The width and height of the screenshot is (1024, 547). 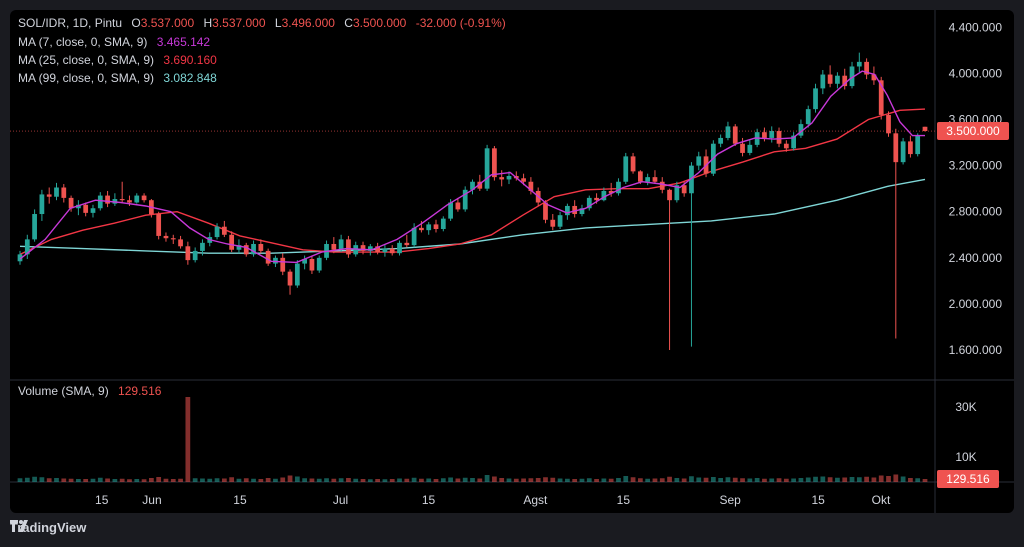 I want to click on time-axis: 15 Jun 15 Jul 15 Agst 15 Sep 15 Okt, so click(x=493, y=500).